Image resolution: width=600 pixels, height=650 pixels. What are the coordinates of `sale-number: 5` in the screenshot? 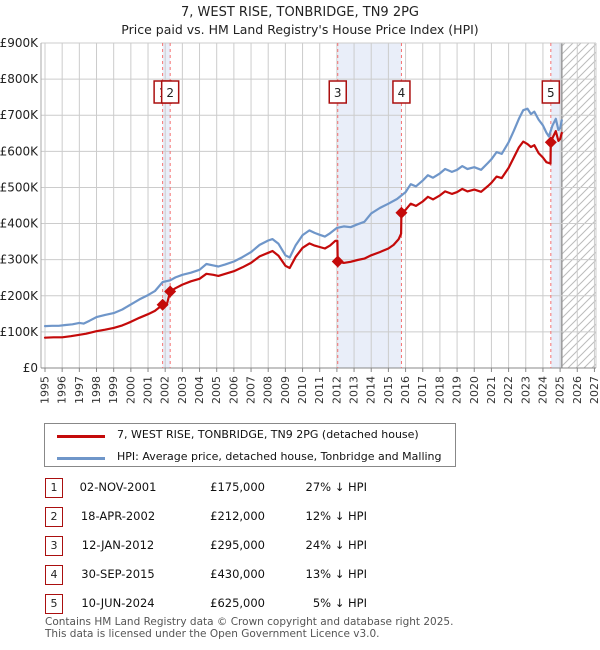 It's located at (551, 93).